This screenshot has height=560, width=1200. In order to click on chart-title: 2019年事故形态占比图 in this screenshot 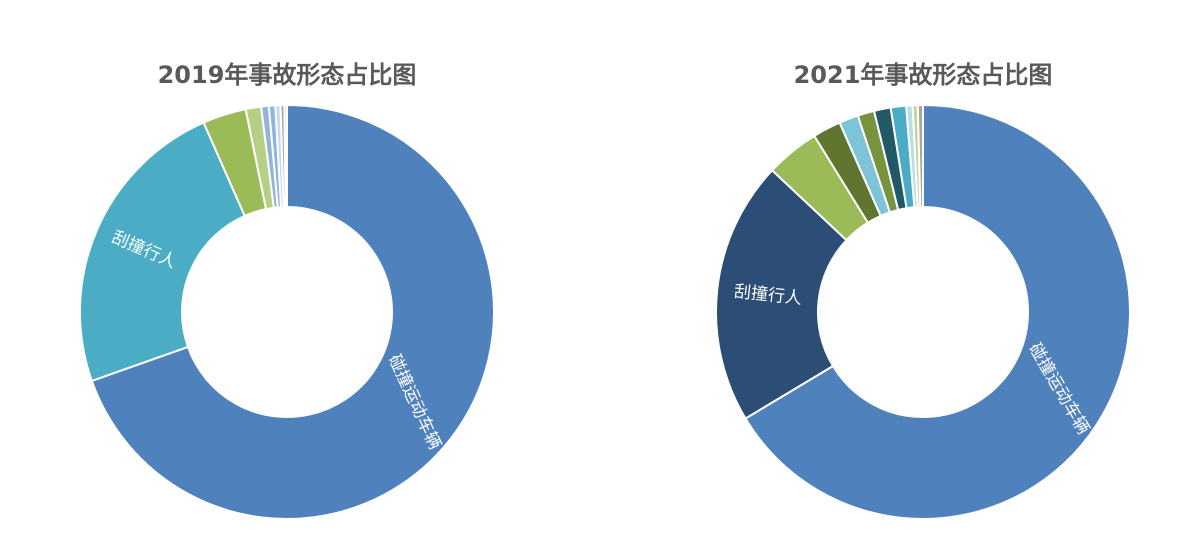, I will do `click(287, 75)`.